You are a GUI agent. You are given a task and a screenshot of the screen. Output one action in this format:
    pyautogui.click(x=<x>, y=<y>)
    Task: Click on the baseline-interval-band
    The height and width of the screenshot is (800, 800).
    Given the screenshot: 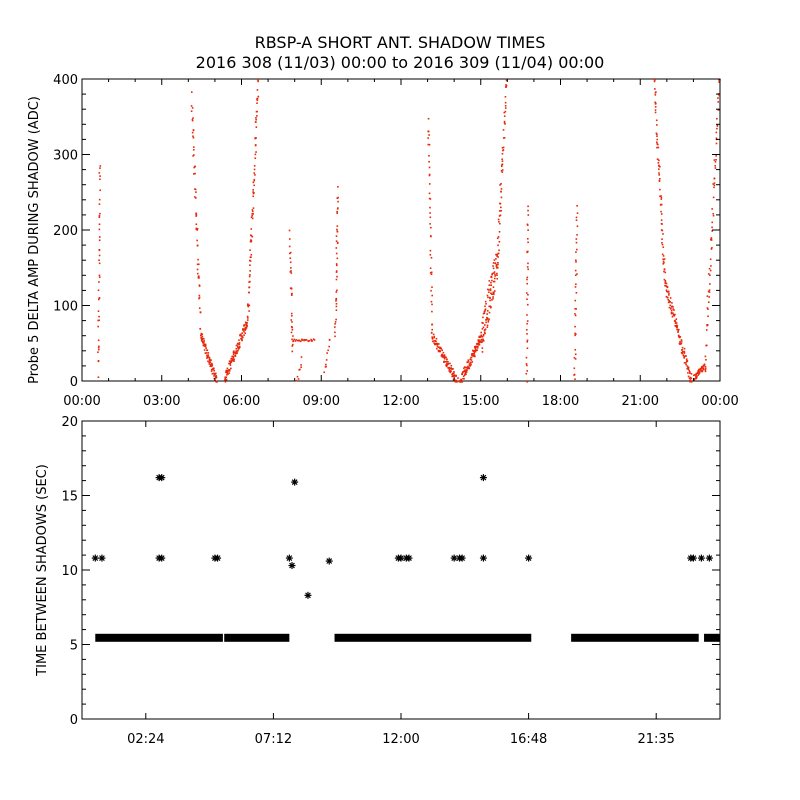 What is the action you would take?
    pyautogui.click(x=712, y=637)
    